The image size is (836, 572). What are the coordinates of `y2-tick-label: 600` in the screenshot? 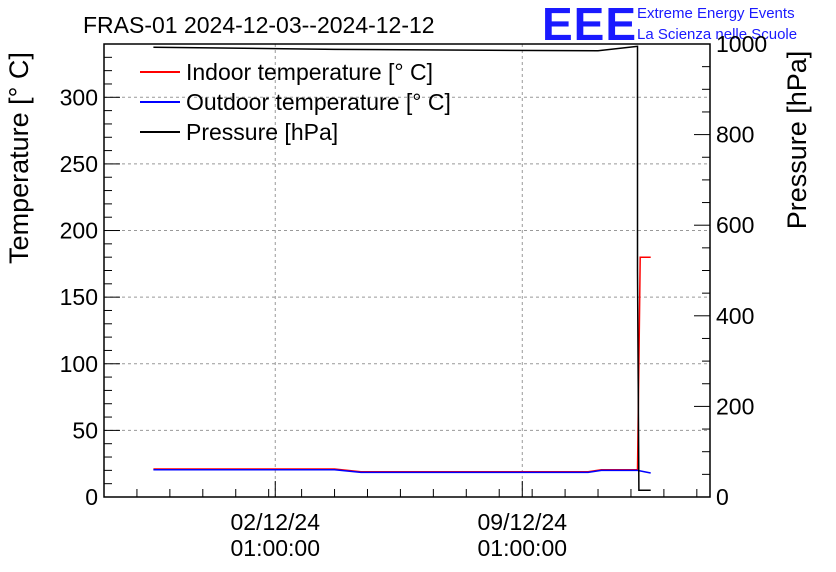 It's located at (735, 225).